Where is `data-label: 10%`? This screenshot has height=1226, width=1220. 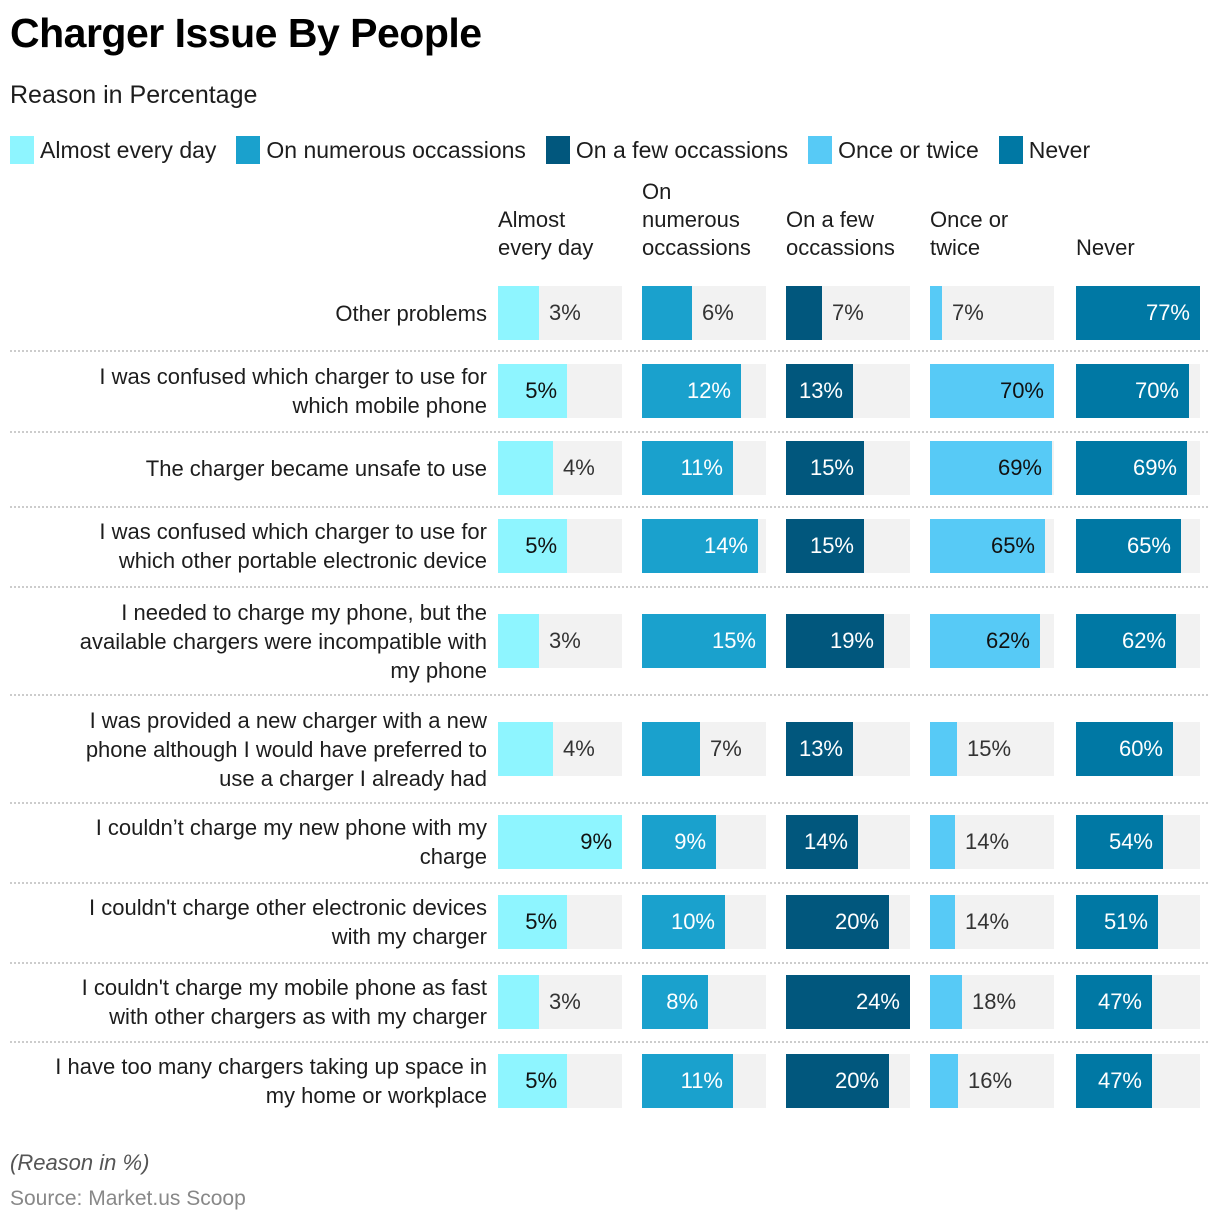
data-label: 10% is located at coordinates (692, 921).